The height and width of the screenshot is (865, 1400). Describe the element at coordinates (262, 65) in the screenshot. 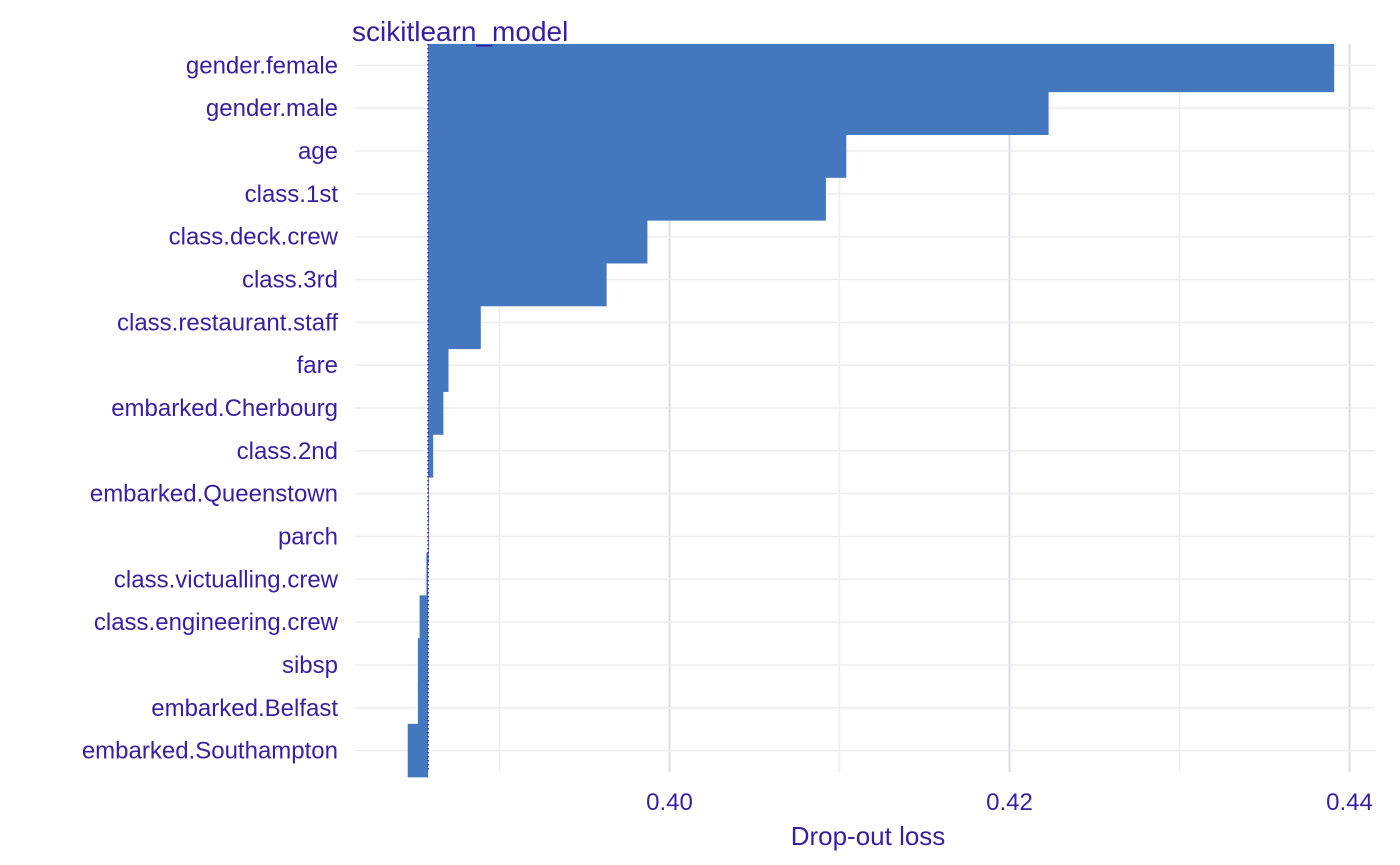

I see `y-tick-label: gender.female` at that location.